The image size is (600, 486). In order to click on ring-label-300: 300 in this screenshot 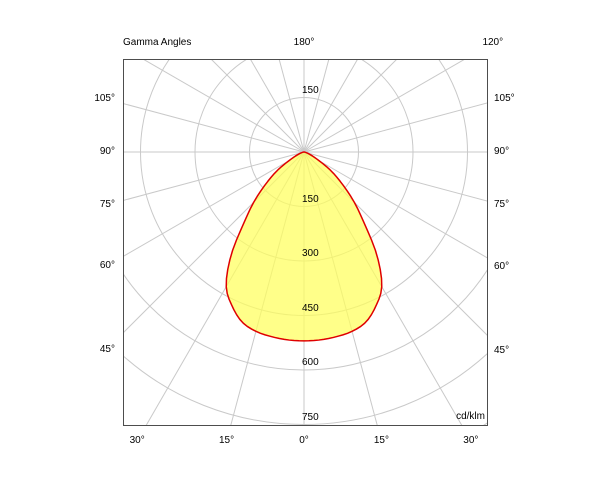, I will do `click(310, 253)`.